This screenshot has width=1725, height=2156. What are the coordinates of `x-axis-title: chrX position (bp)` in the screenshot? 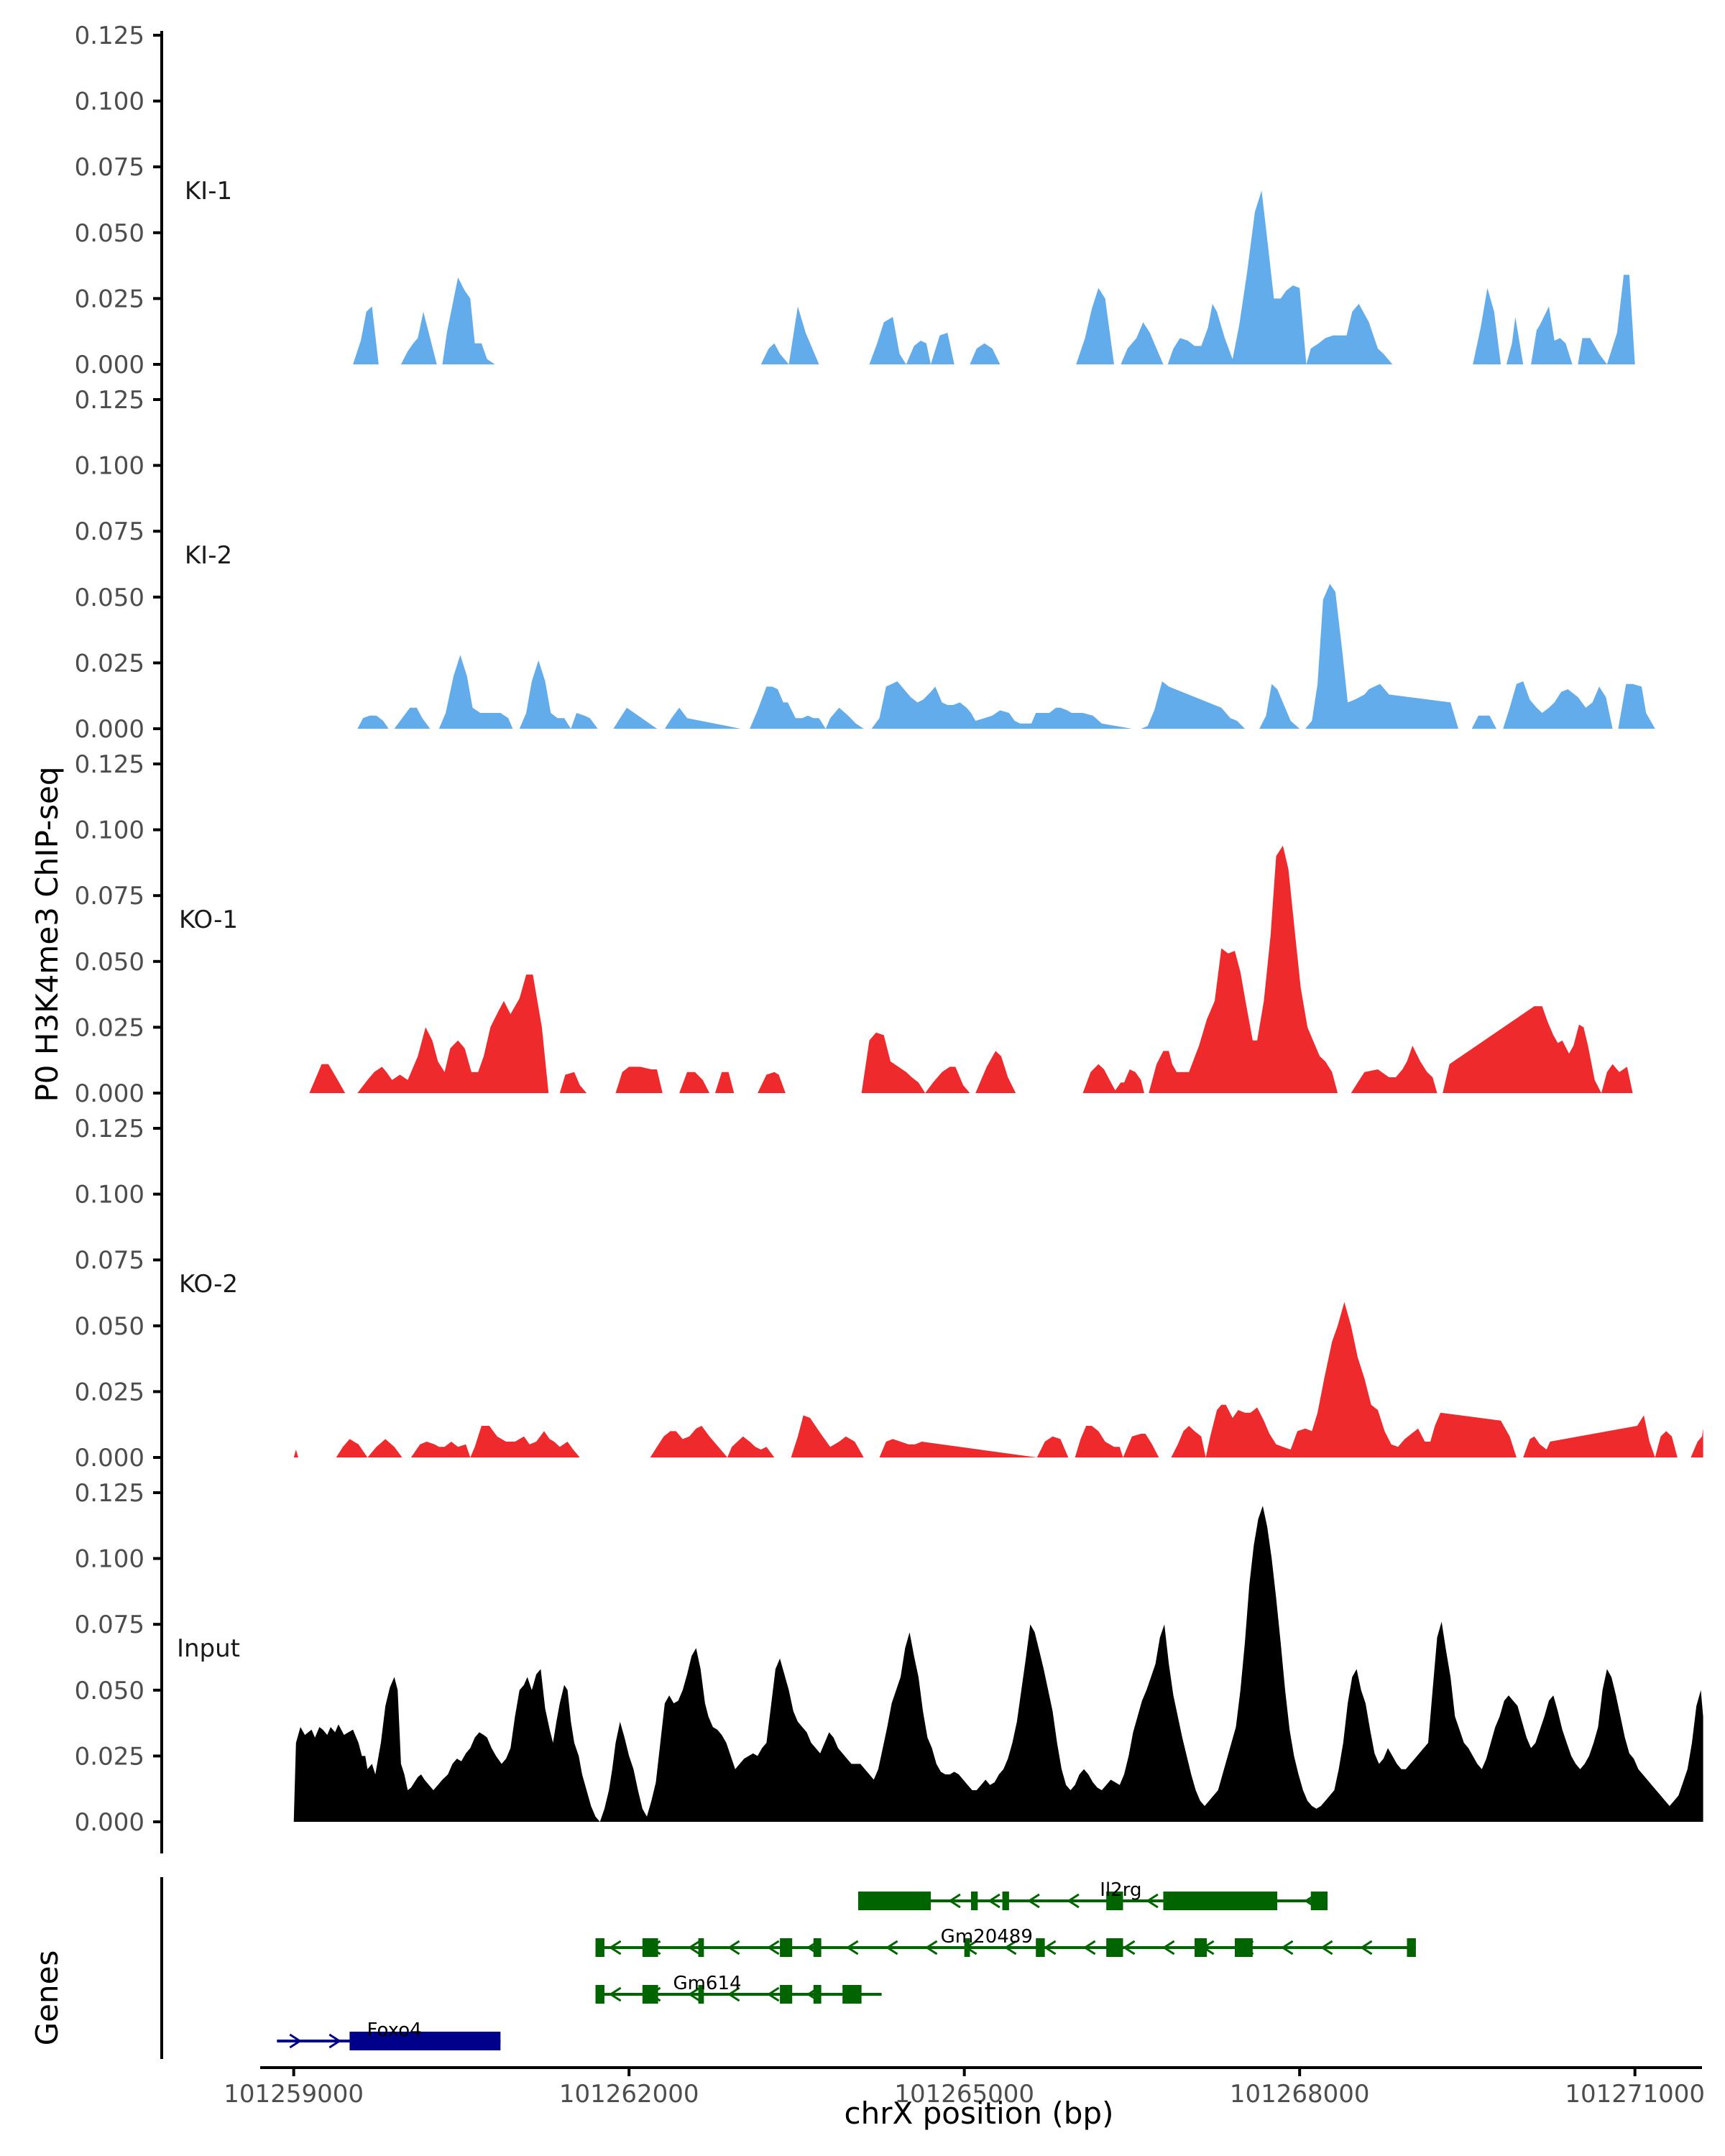 It's located at (979, 2113).